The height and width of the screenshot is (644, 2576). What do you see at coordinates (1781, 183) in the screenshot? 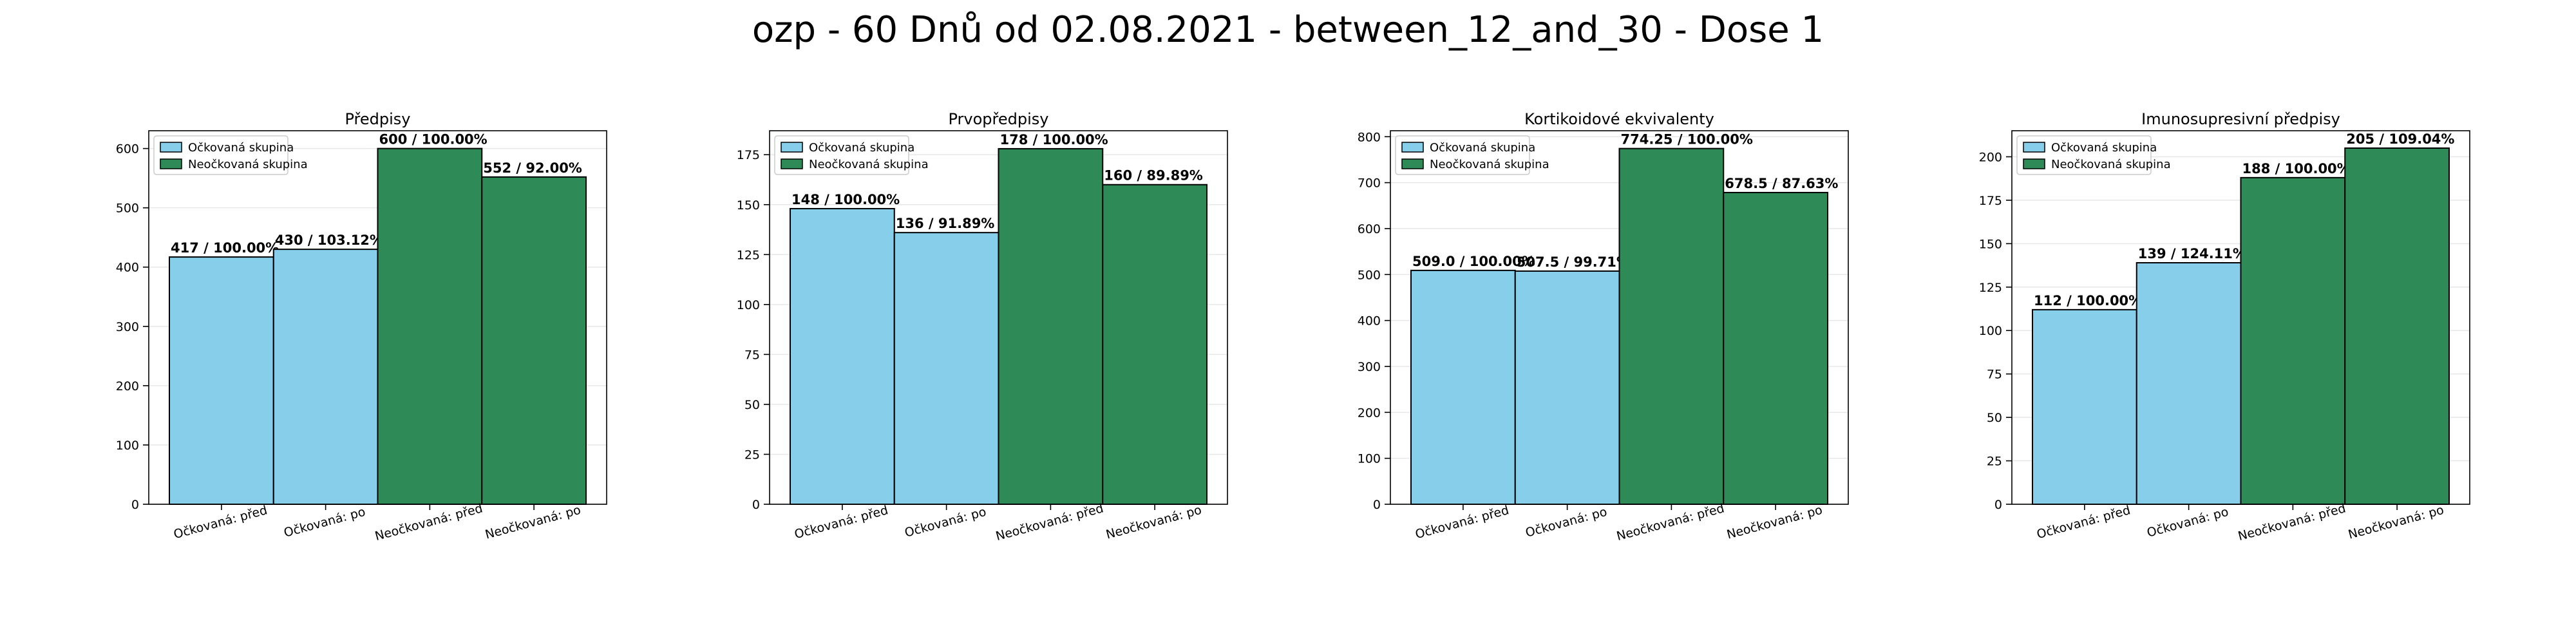
I see `bar-label: 678.5 / 87.63%` at bounding box center [1781, 183].